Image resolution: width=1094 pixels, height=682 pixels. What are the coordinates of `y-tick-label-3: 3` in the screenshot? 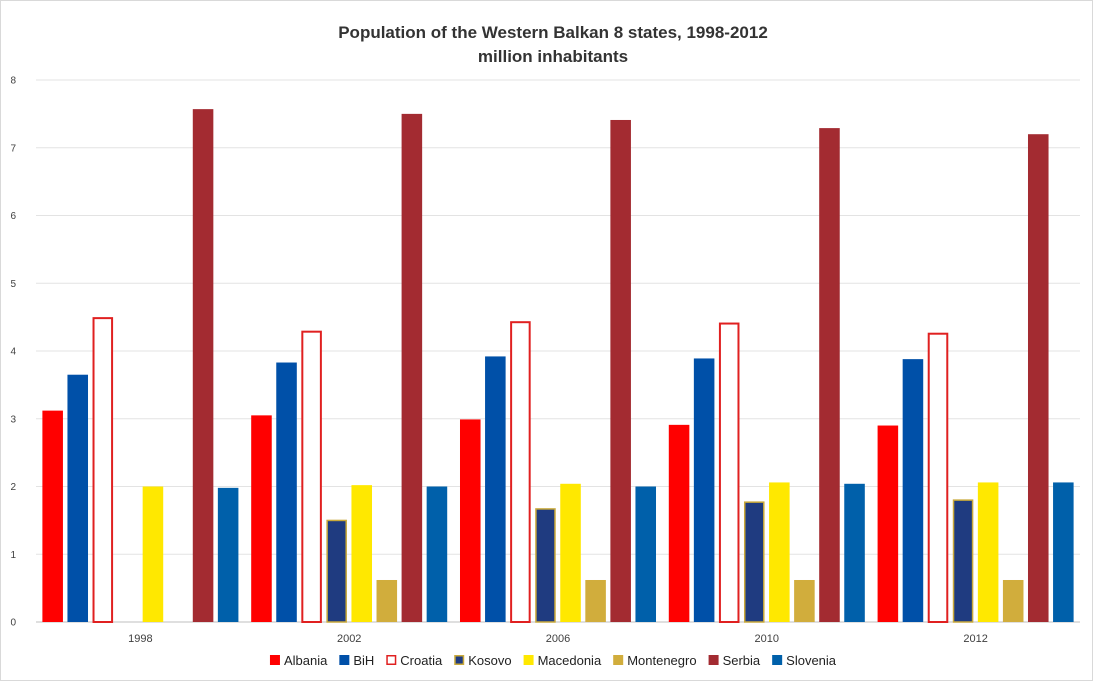 It's located at (13, 419).